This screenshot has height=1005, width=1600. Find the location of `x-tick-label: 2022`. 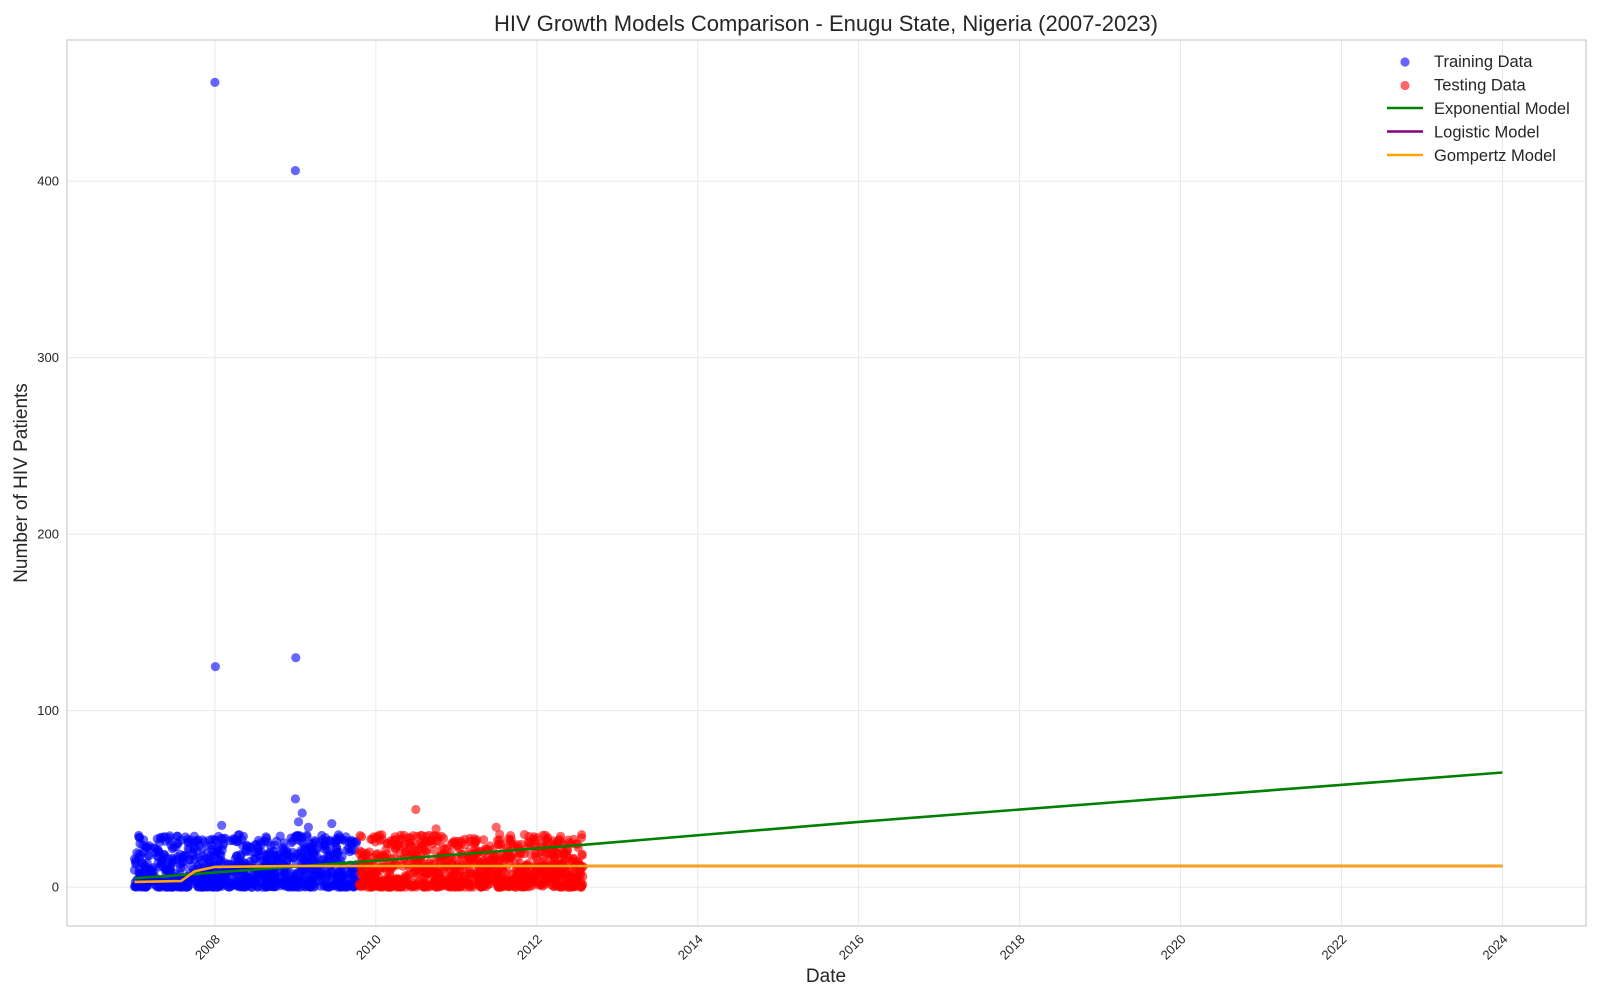

x-tick-label: 2022 is located at coordinates (1334, 947).